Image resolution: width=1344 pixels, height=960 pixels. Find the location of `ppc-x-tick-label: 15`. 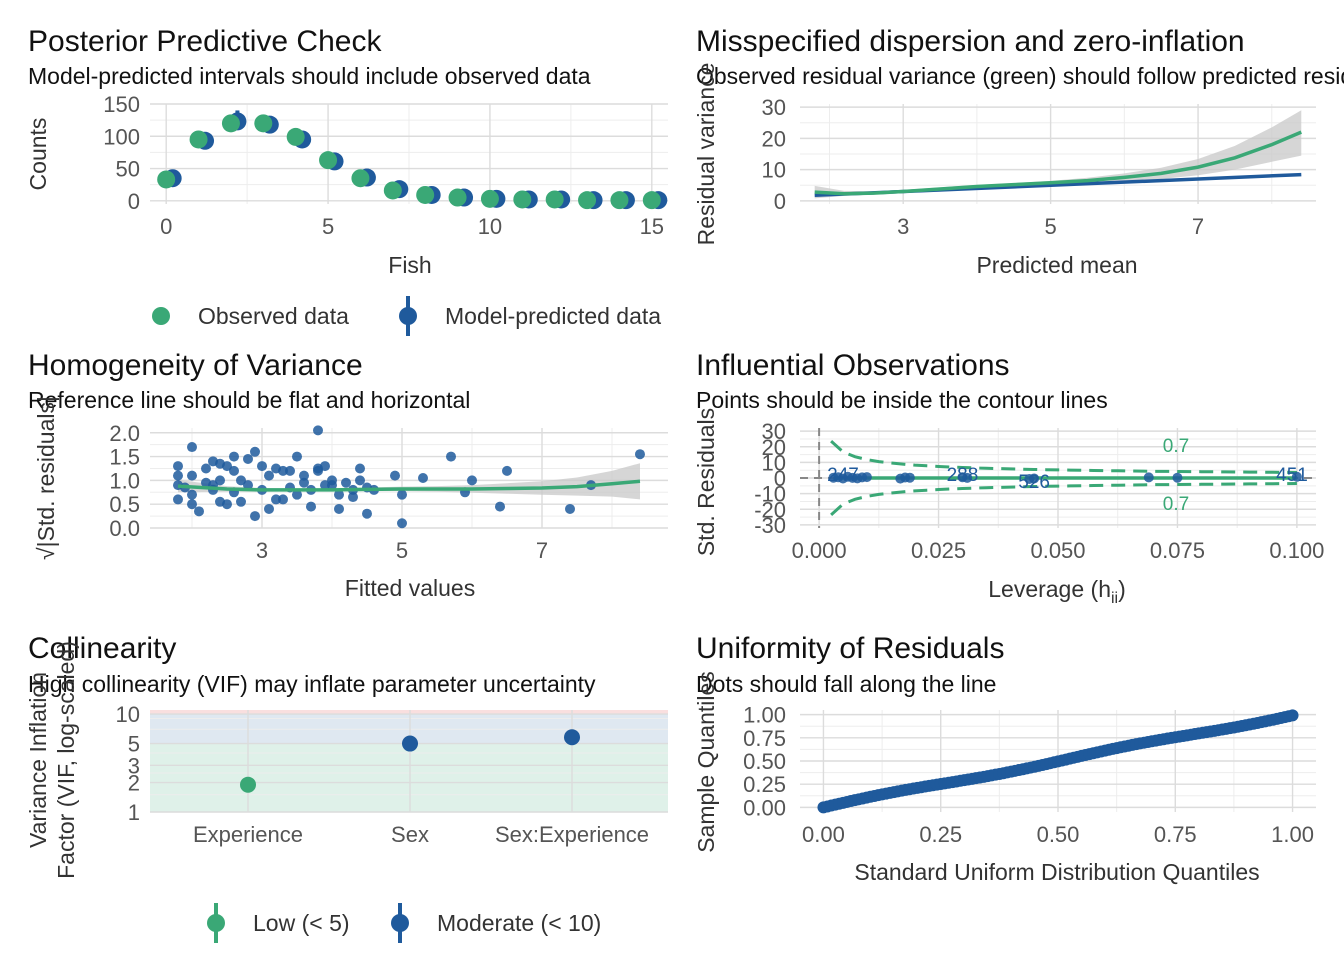

ppc-x-tick-label: 15 is located at coordinates (652, 226).